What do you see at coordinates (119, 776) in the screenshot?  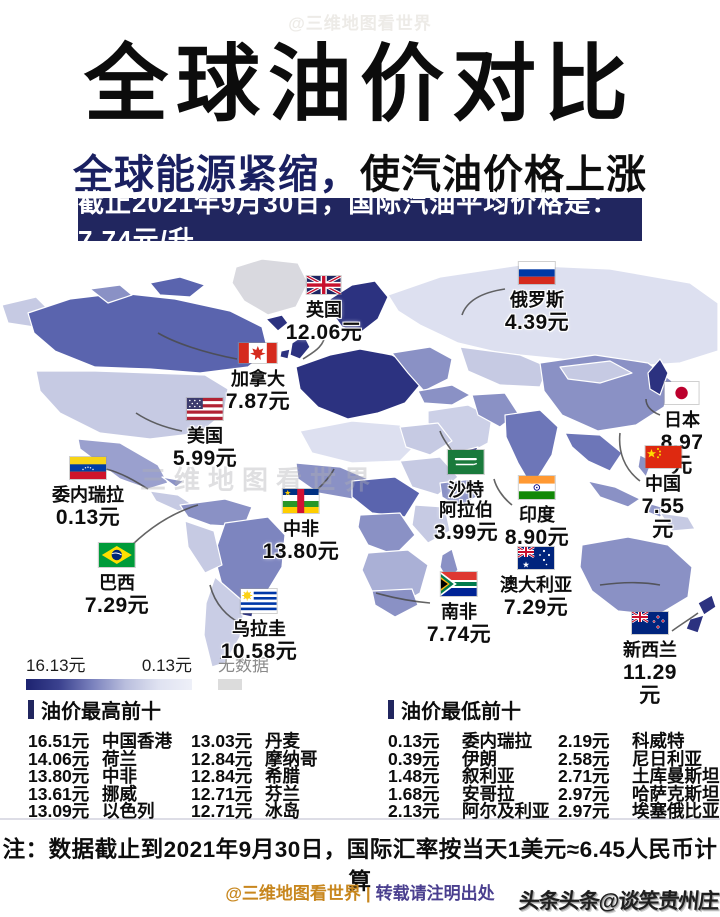 I see `country-cell: 中非` at bounding box center [119, 776].